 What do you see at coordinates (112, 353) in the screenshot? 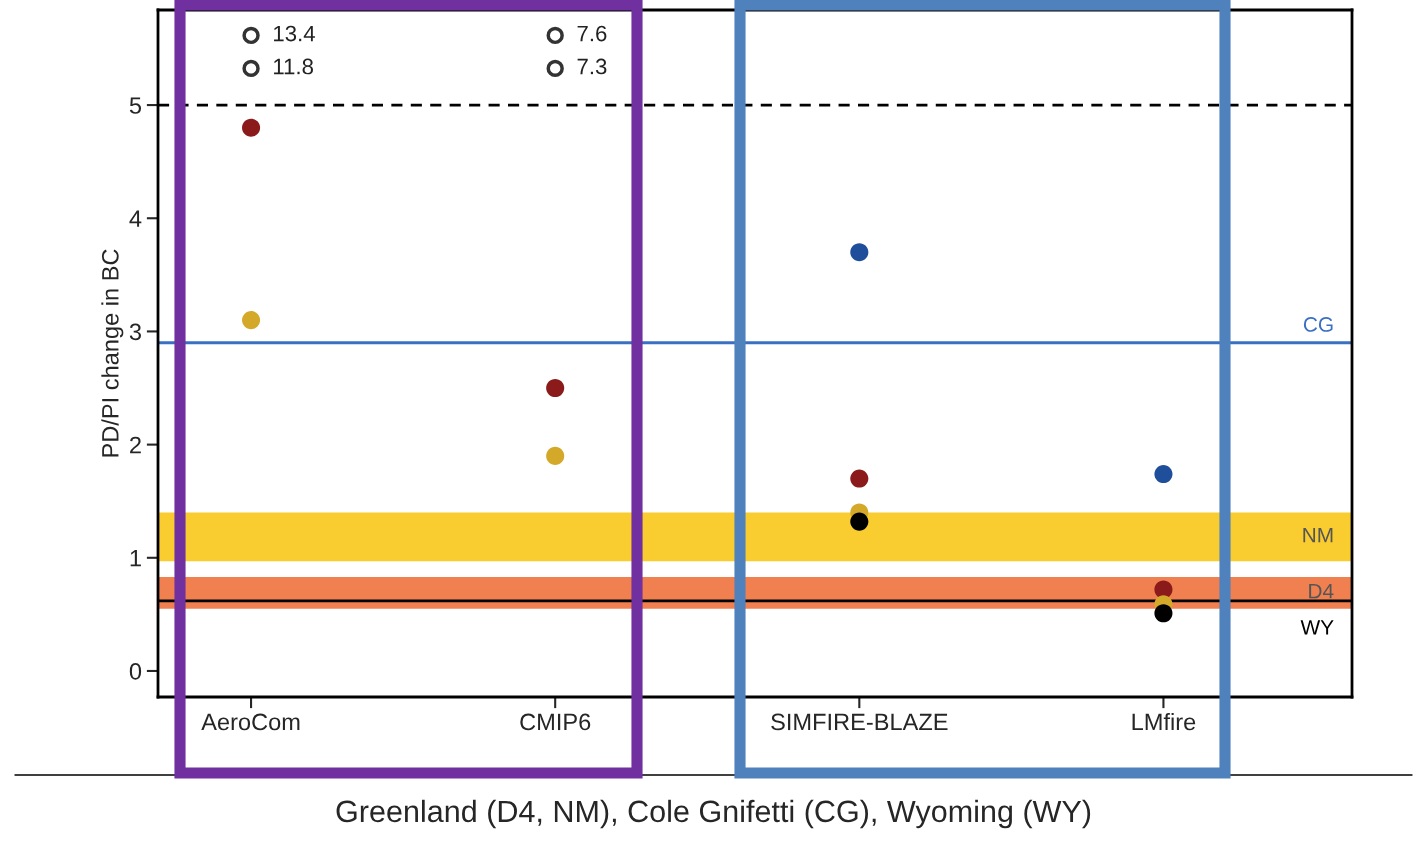
I see `y-axis-title: PD/PI change in BC` at bounding box center [112, 353].